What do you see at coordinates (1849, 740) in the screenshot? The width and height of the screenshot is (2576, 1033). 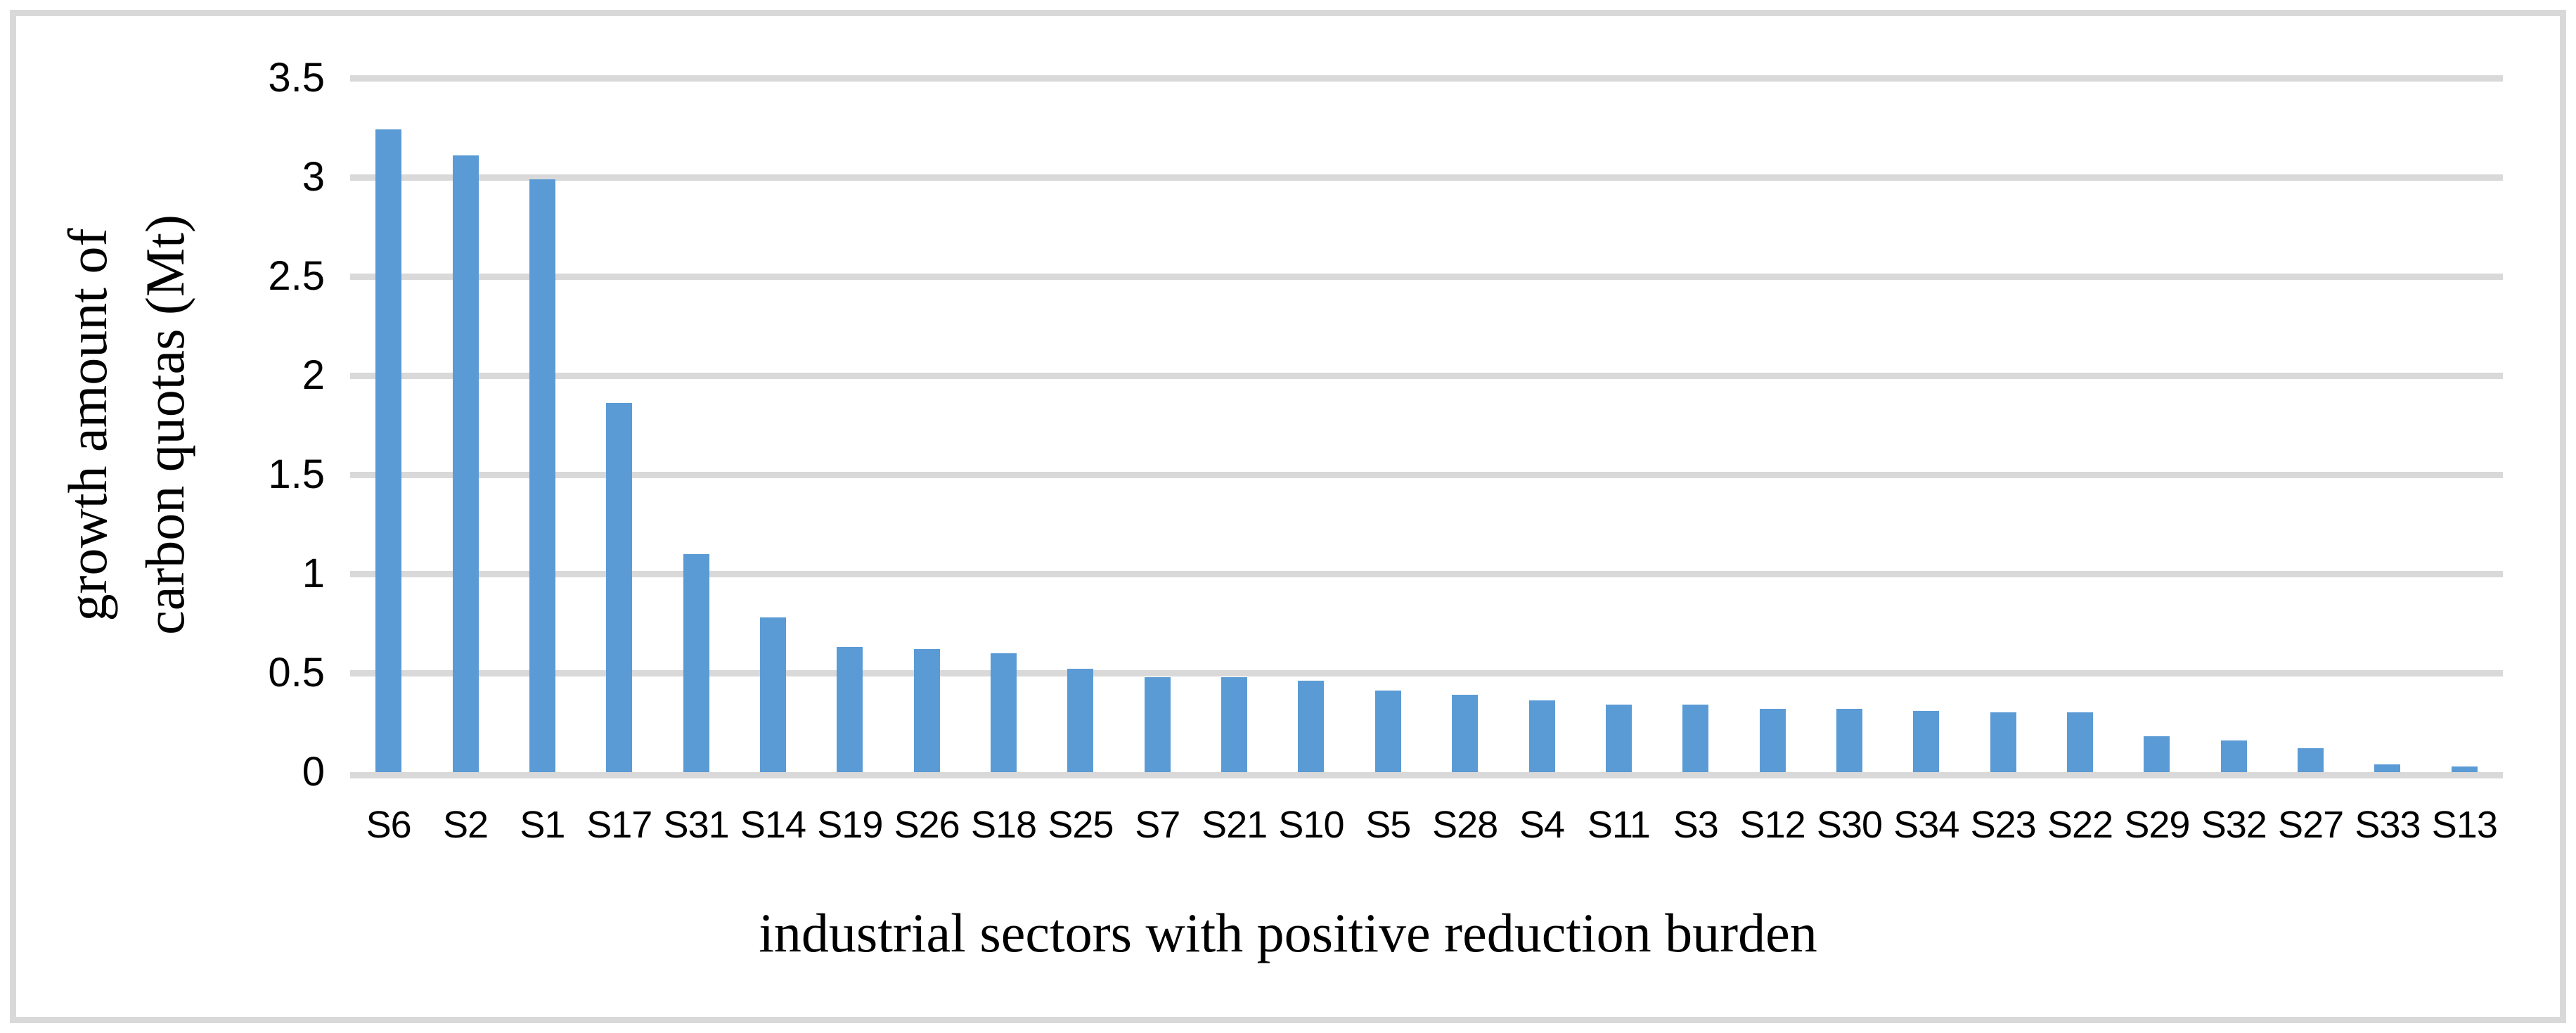 I see `bar-S30` at bounding box center [1849, 740].